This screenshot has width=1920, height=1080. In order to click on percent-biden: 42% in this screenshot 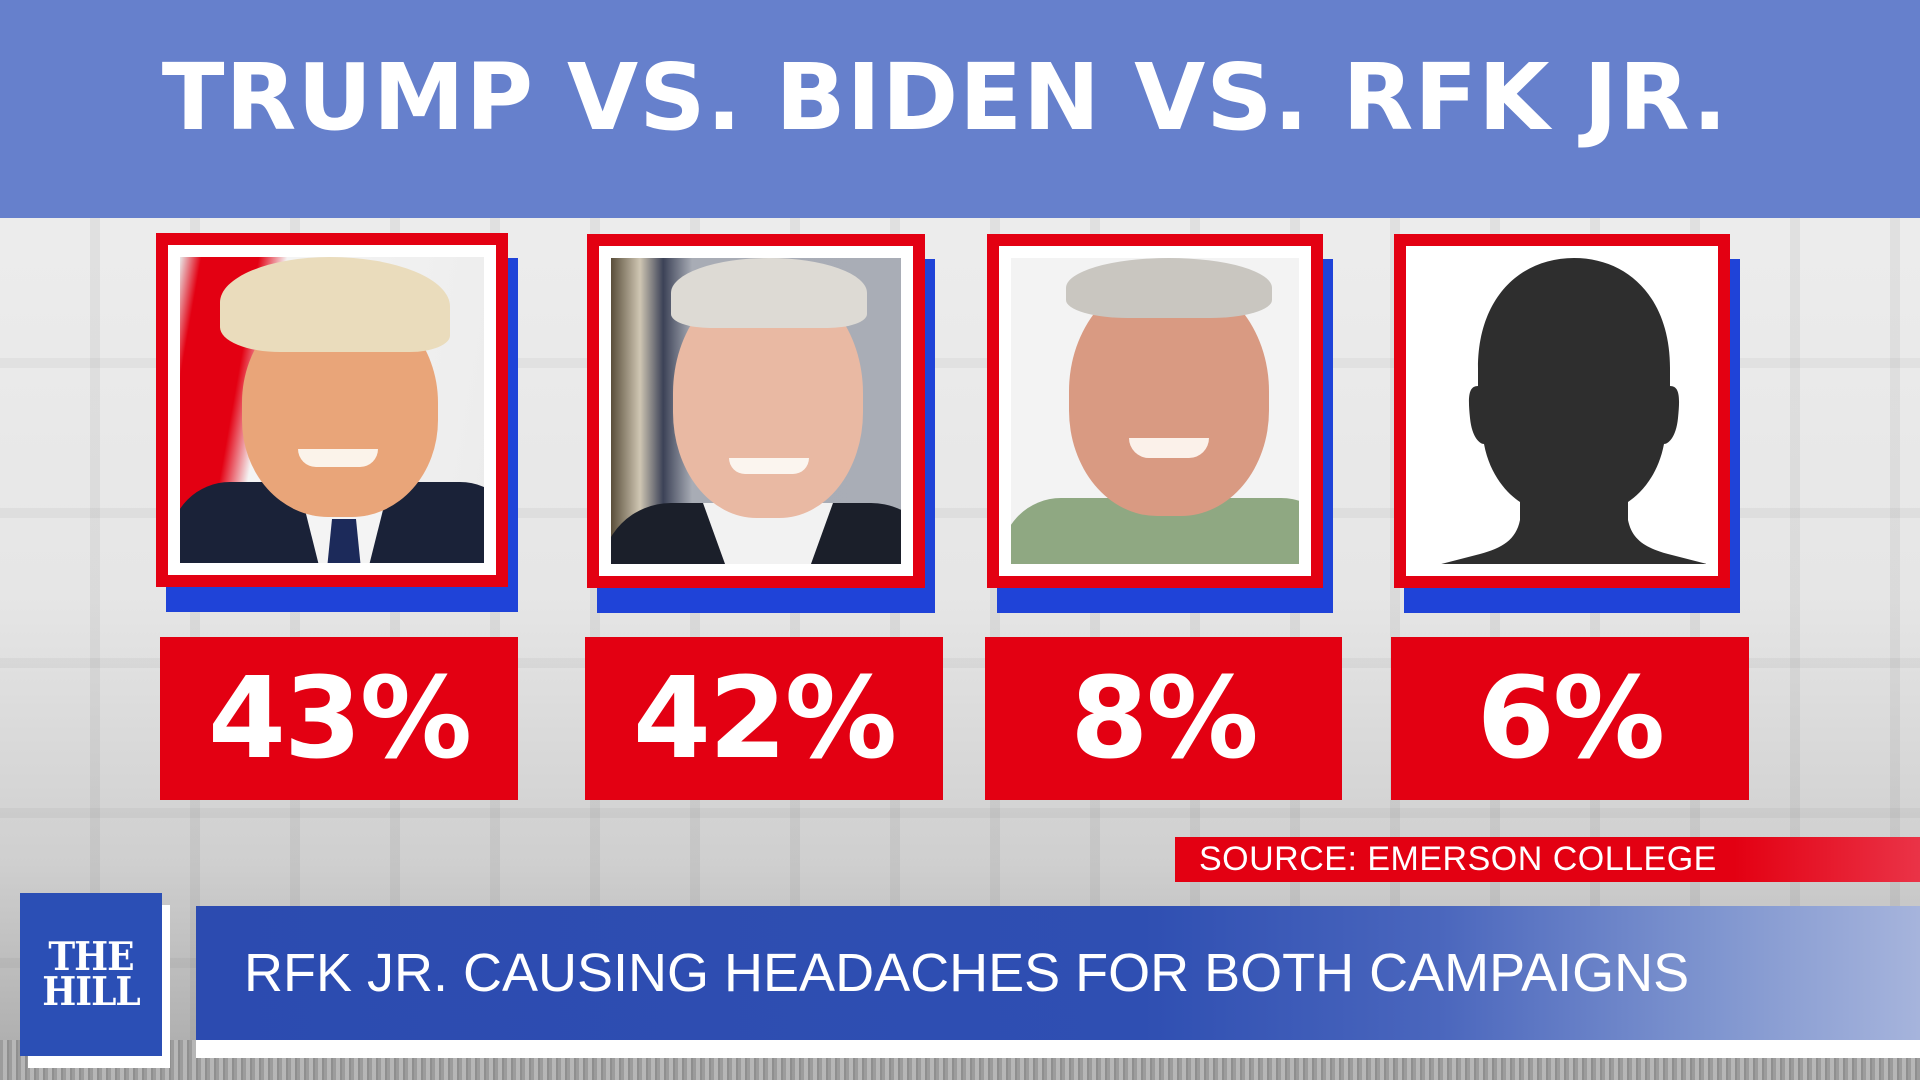, I will do `click(764, 718)`.